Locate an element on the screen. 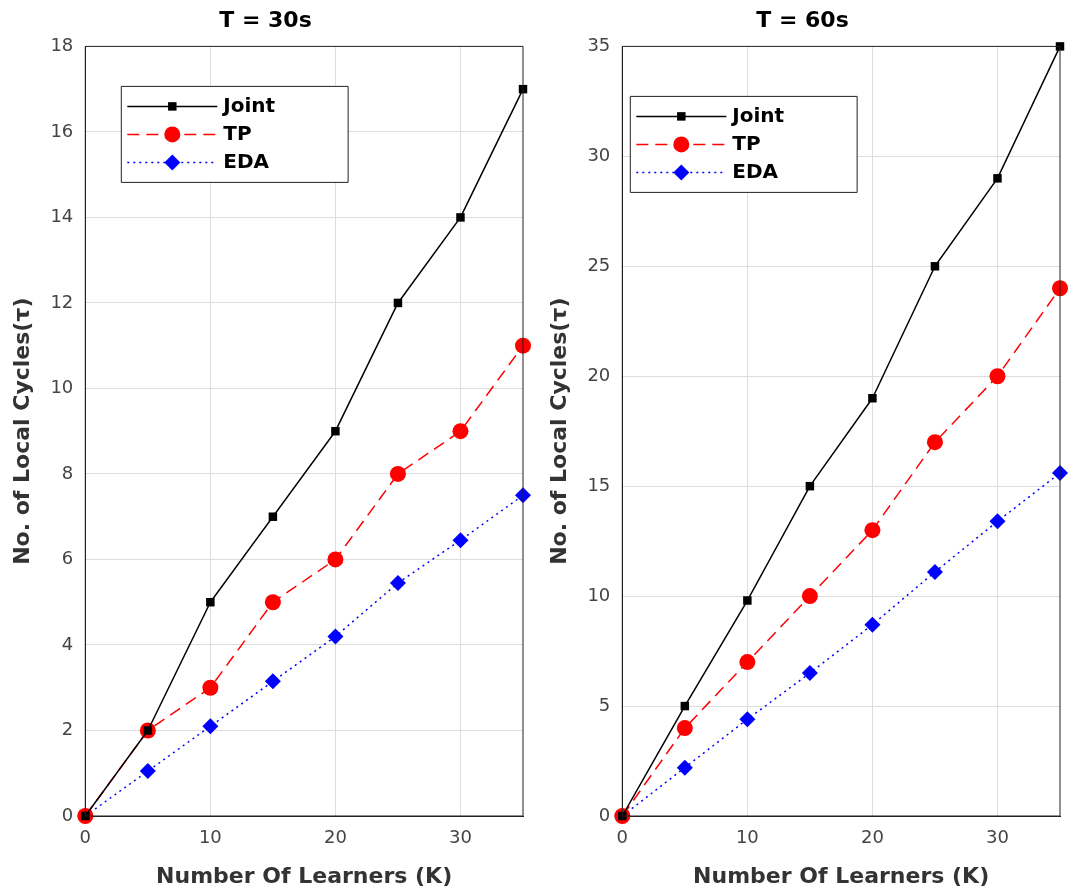  y-tick-label: 15 is located at coordinates (599, 484).